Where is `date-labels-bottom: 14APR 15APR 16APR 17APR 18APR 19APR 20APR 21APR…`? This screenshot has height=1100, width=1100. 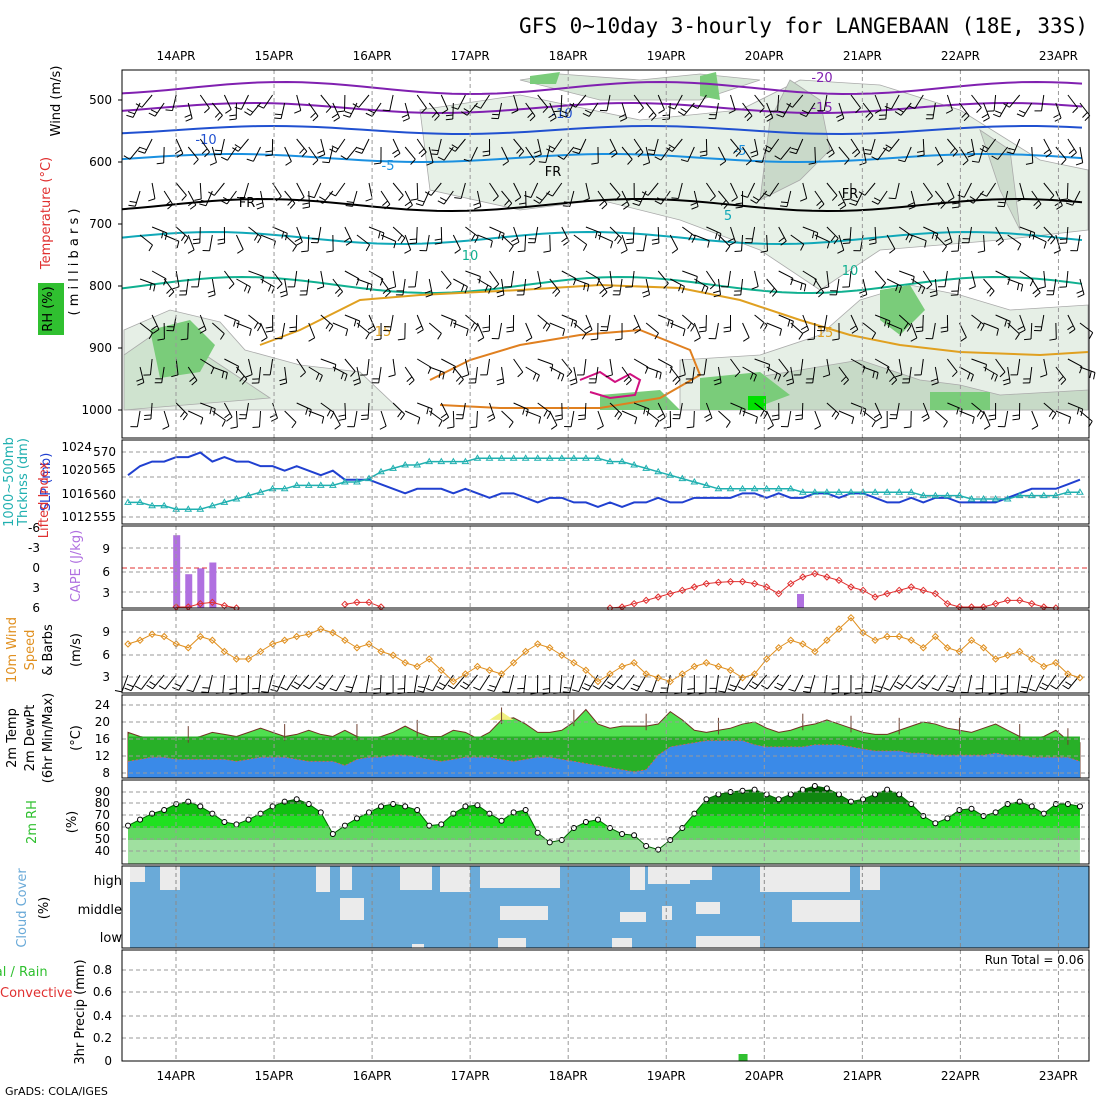
date-labels-bottom: 14APR 15APR 16APR 17APR 18APR 19APR 20APR 21APR… is located at coordinates (617, 1076).